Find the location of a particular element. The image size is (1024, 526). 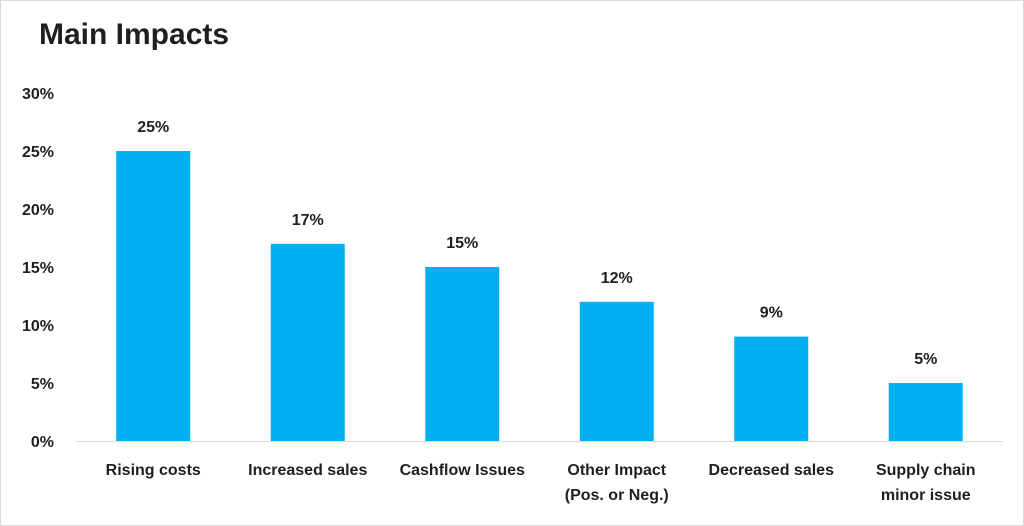

y-tick-label: 10% is located at coordinates (38, 326).